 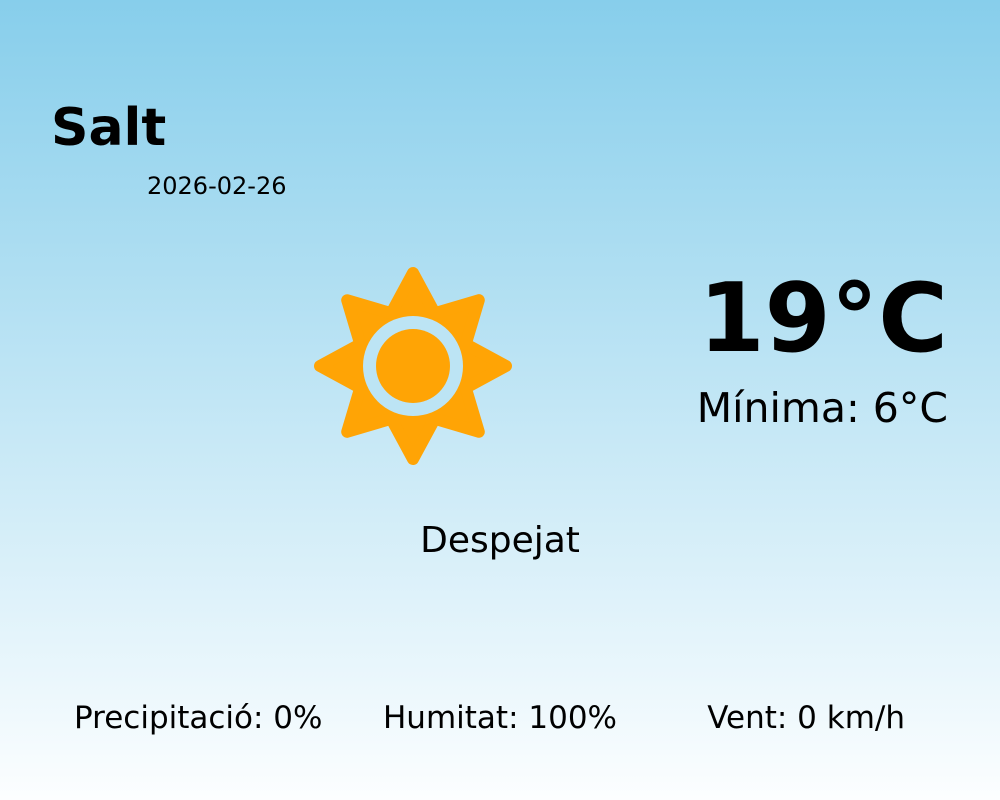 I want to click on wind-stat: Vent: 0 km/h, so click(x=806, y=718).